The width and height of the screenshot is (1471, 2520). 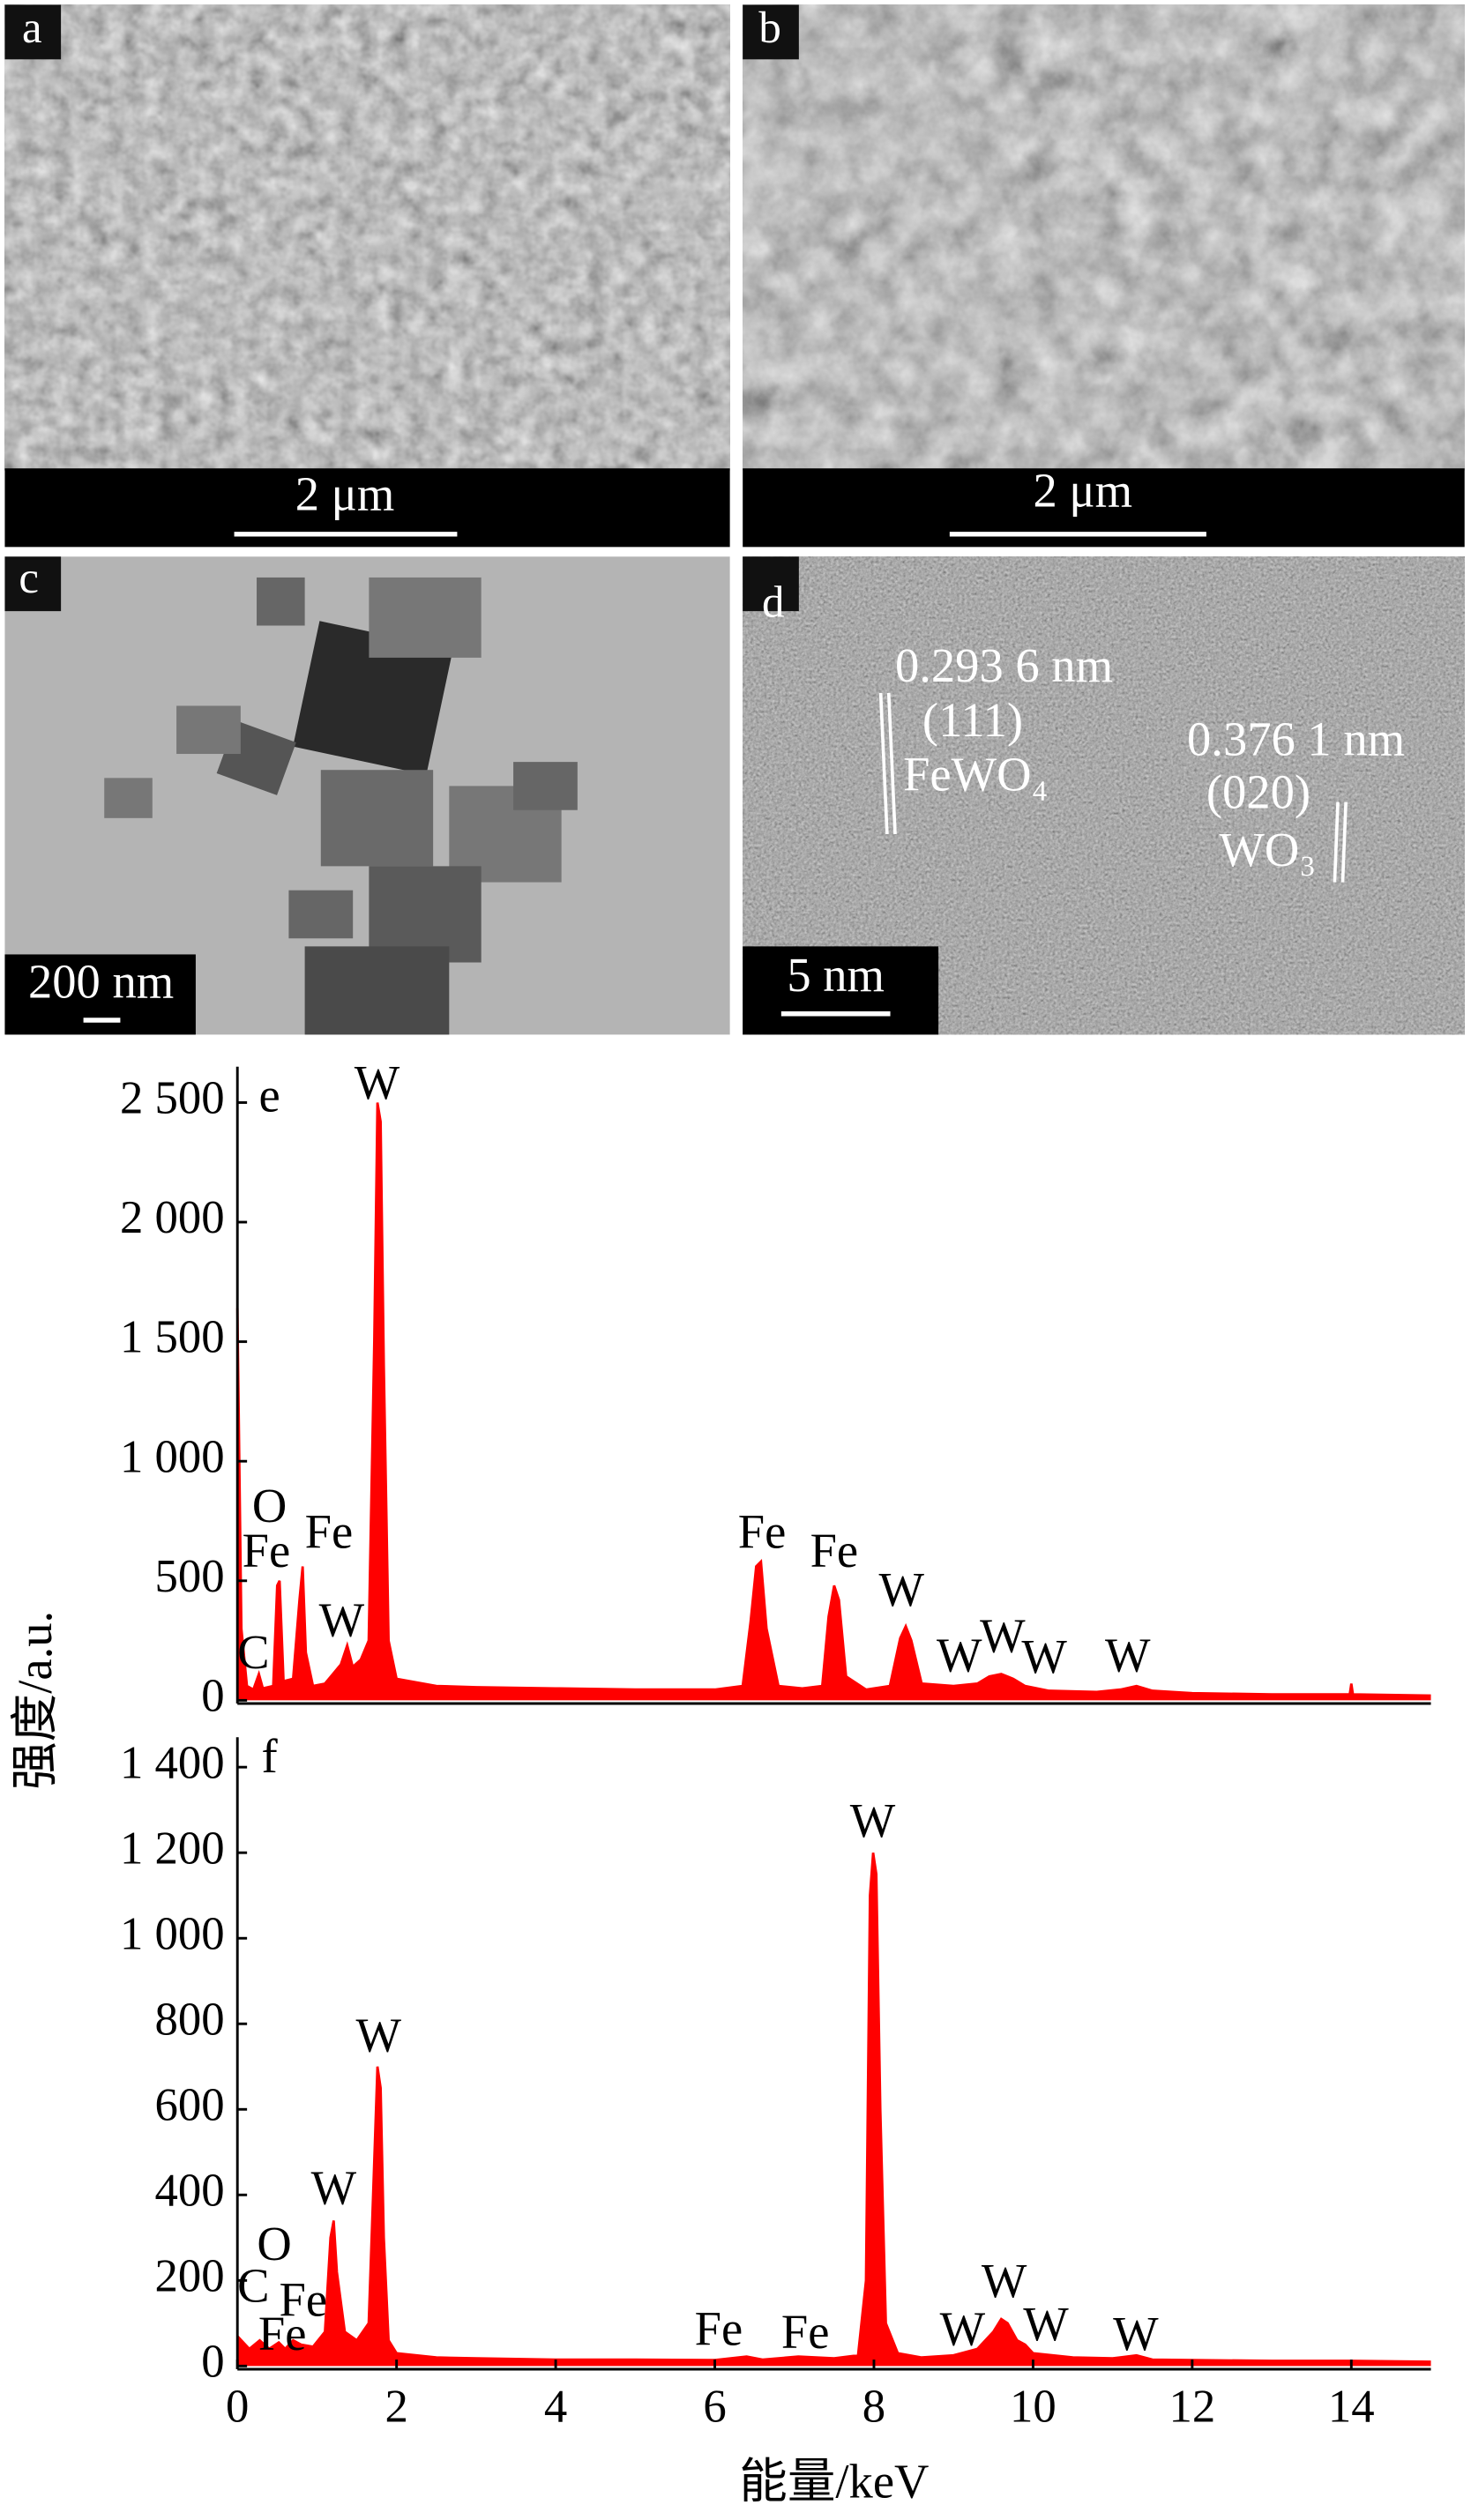 I want to click on y-tick-label: 800, so click(x=190, y=2019).